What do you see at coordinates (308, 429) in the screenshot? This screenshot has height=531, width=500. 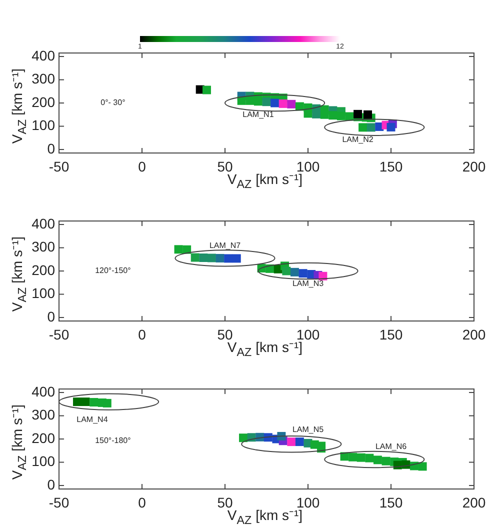 I see `annotation: LAM_N5` at bounding box center [308, 429].